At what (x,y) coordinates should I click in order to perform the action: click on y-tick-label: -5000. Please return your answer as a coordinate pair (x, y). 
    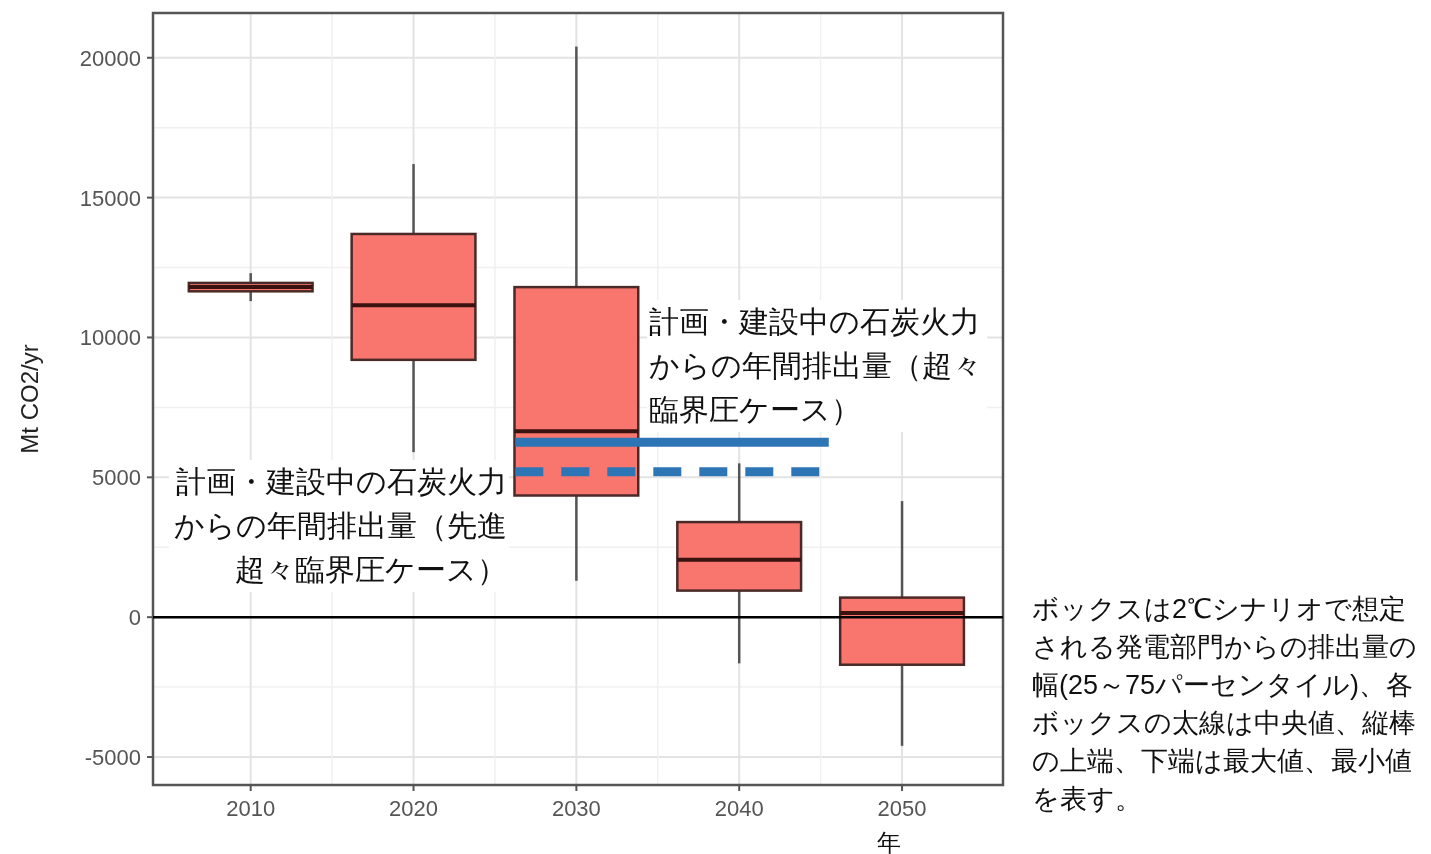
    Looking at the image, I should click on (112, 758).